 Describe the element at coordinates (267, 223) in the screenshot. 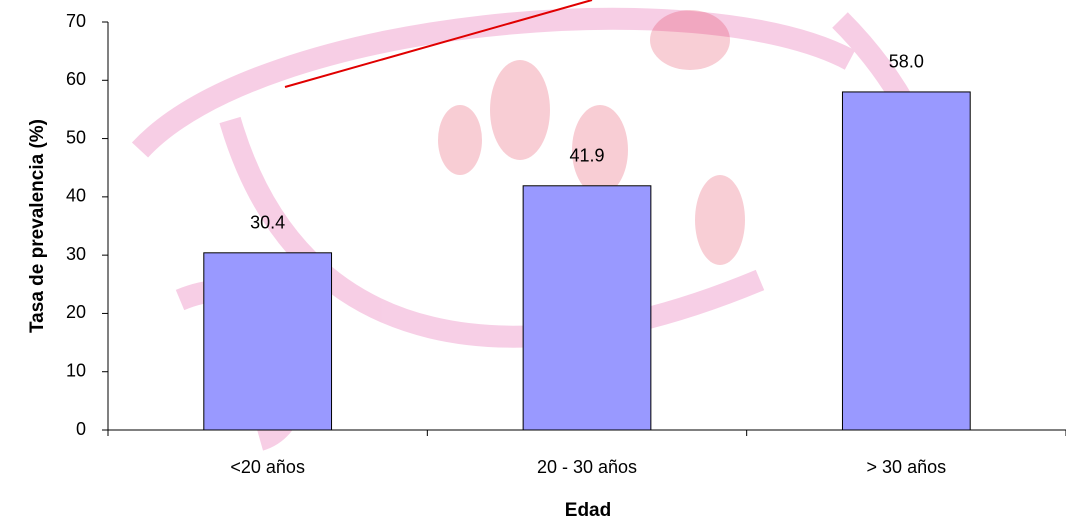

I see `value-label: 30.4` at that location.